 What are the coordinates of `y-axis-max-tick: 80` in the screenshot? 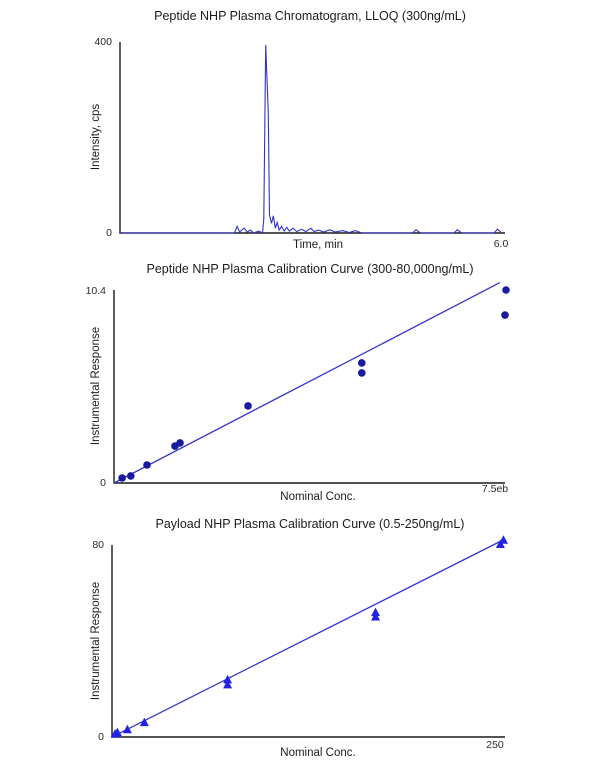 It's located at (98, 545).